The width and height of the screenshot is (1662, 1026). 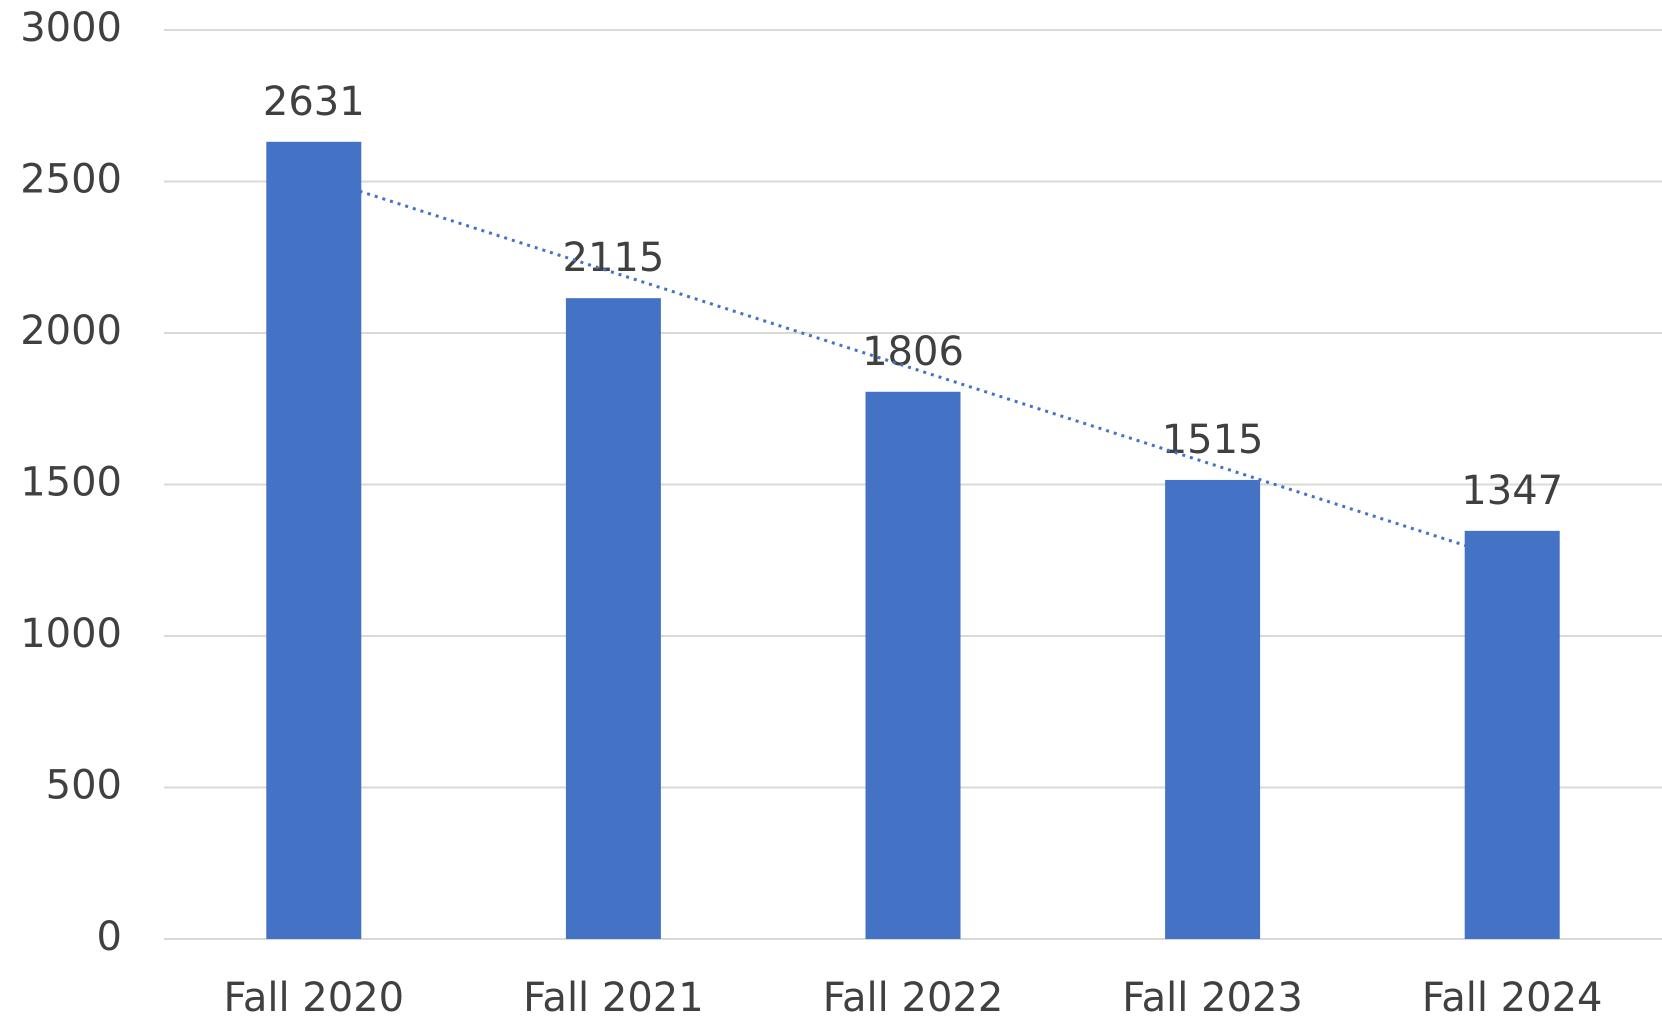 I want to click on y-tick-label: 500, so click(x=84, y=786).